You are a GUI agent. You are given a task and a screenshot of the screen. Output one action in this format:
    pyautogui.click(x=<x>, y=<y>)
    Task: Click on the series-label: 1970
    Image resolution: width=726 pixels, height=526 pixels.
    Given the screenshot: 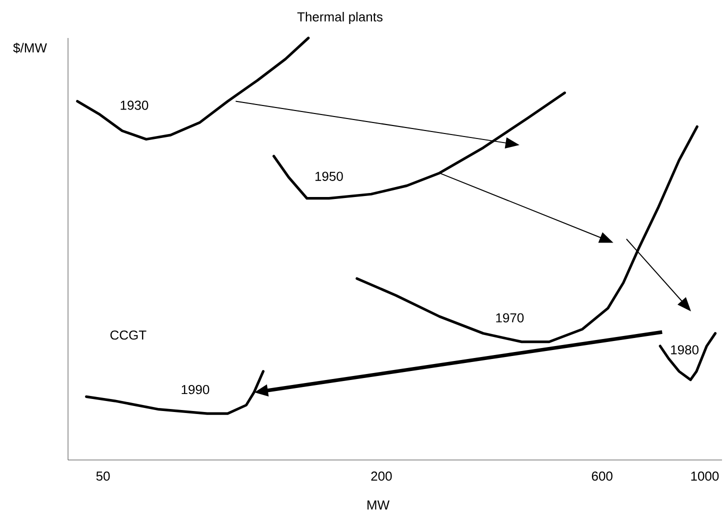 What is the action you would take?
    pyautogui.click(x=510, y=317)
    